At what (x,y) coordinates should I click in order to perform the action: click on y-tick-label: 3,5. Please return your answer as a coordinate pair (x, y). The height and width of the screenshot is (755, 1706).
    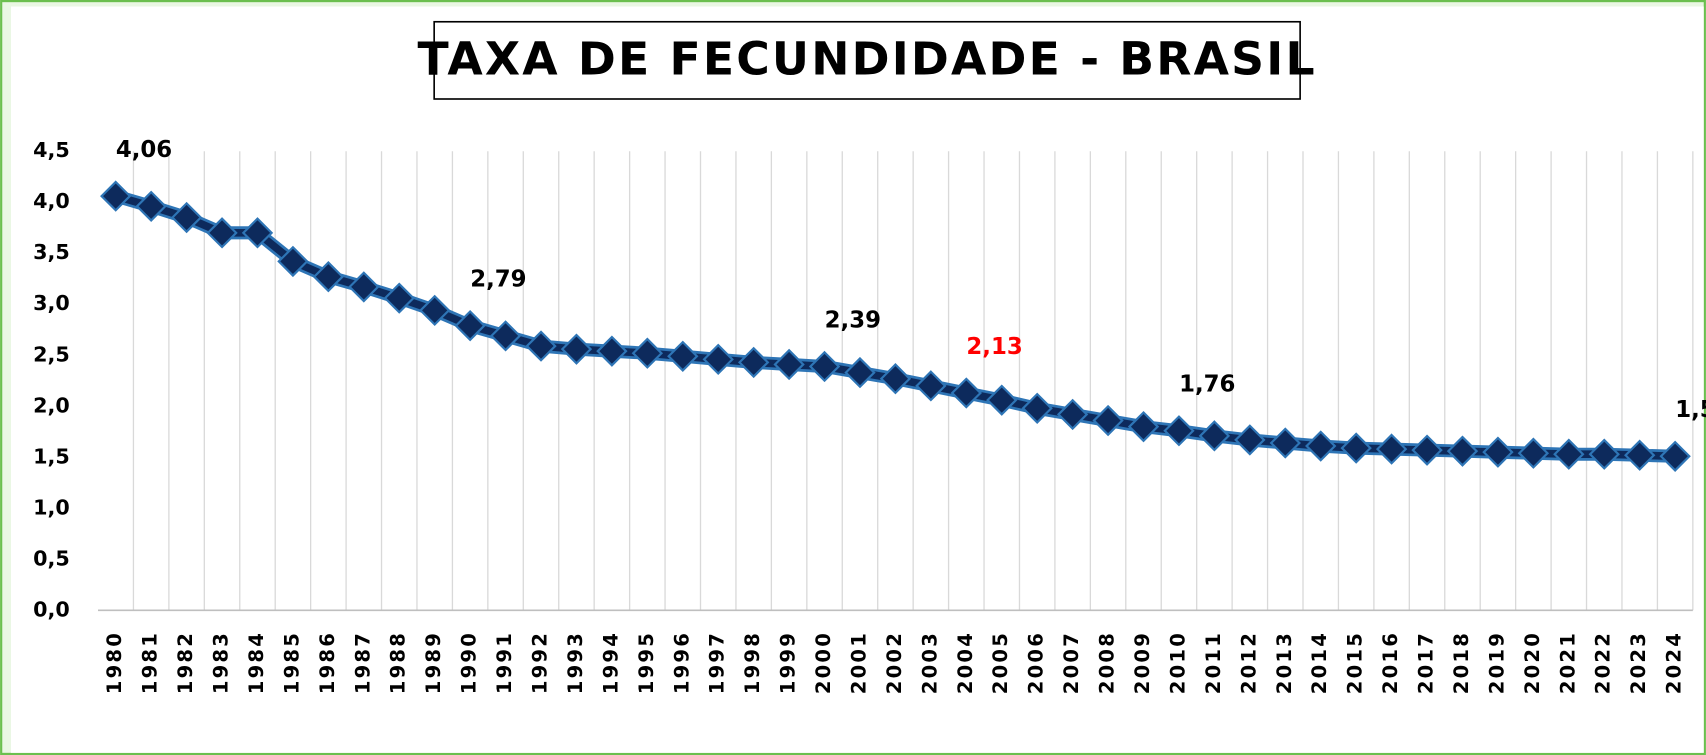
    Looking at the image, I should click on (51, 252).